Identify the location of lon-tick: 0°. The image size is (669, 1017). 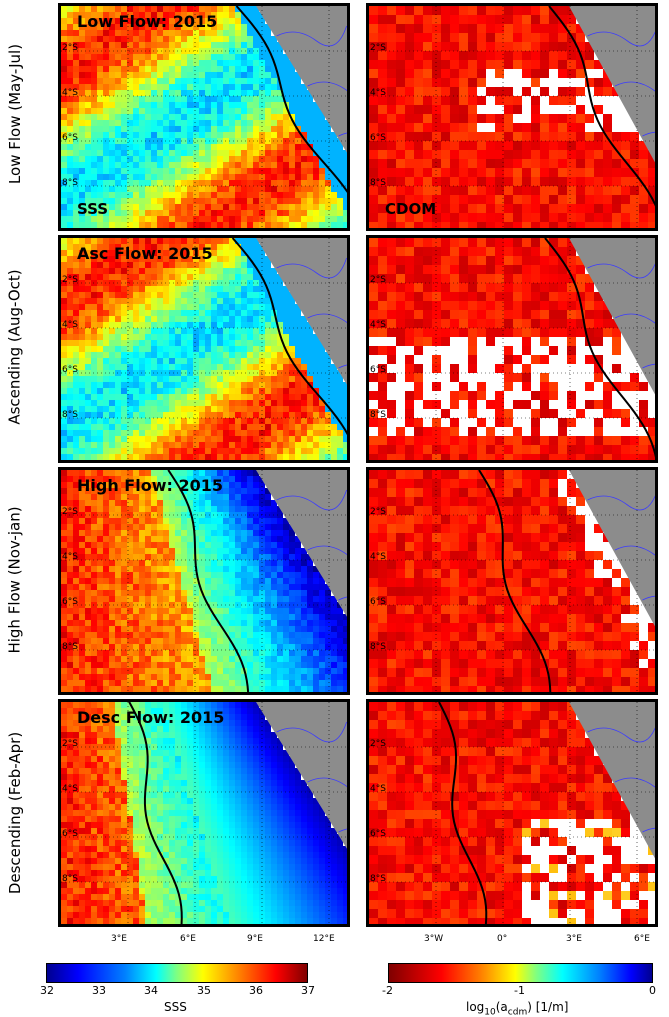
(502, 939).